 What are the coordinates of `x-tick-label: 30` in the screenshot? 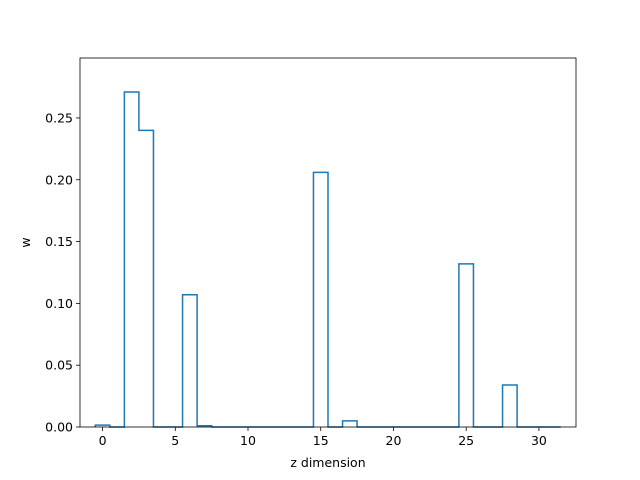 It's located at (539, 440).